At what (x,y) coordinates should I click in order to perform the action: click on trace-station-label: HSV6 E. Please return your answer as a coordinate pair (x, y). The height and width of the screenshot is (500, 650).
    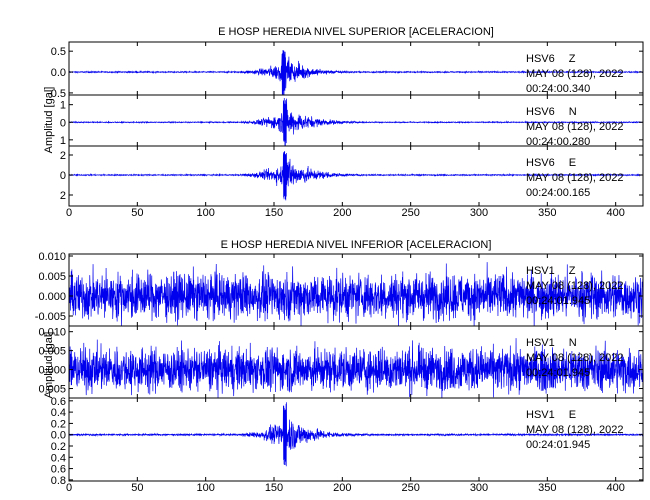
    Looking at the image, I should click on (551, 163).